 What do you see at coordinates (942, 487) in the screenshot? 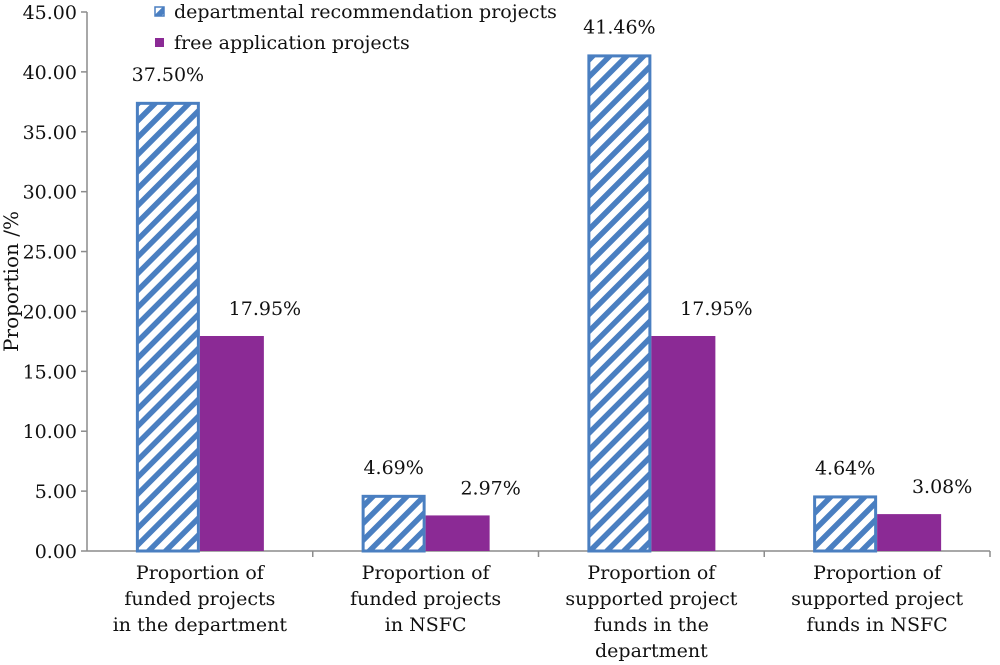
I see `data-label: 3.08%` at bounding box center [942, 487].